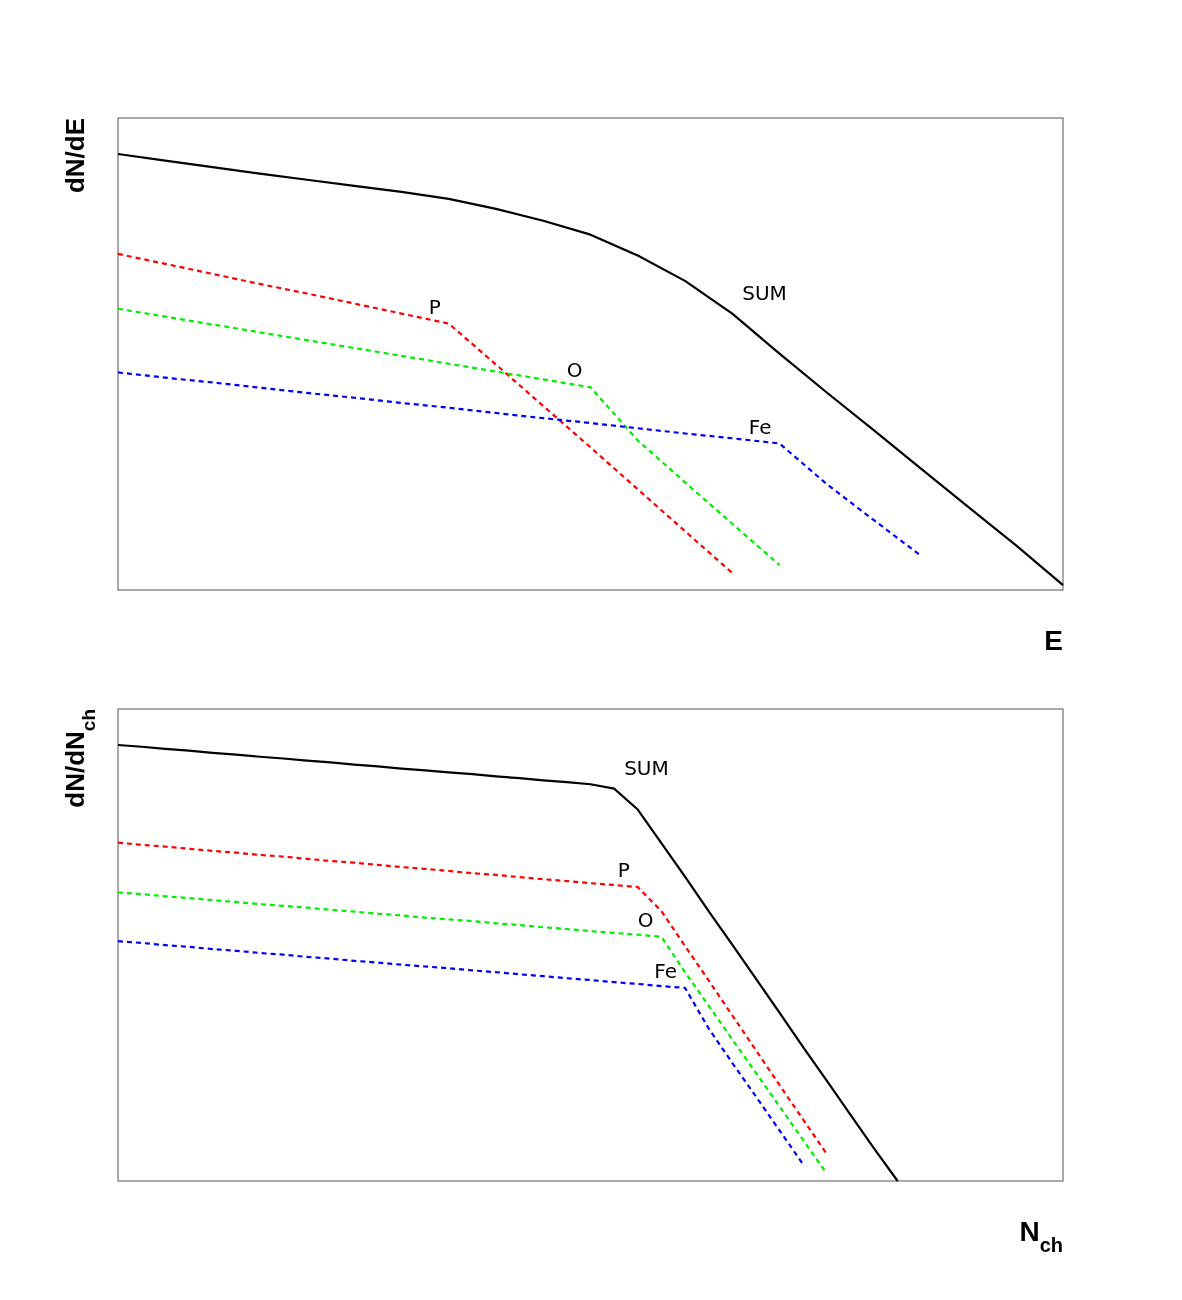 Image resolution: width=1182 pixels, height=1300 pixels. What do you see at coordinates (1053, 640) in the screenshot?
I see `x-axis-title: E` at bounding box center [1053, 640].